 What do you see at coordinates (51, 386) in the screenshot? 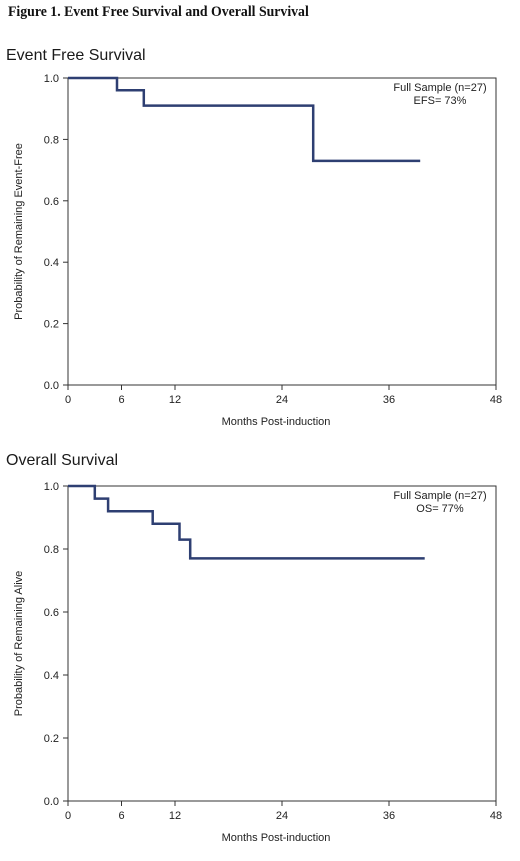
I see `efs-y-tick-label: 0.0` at bounding box center [51, 386].